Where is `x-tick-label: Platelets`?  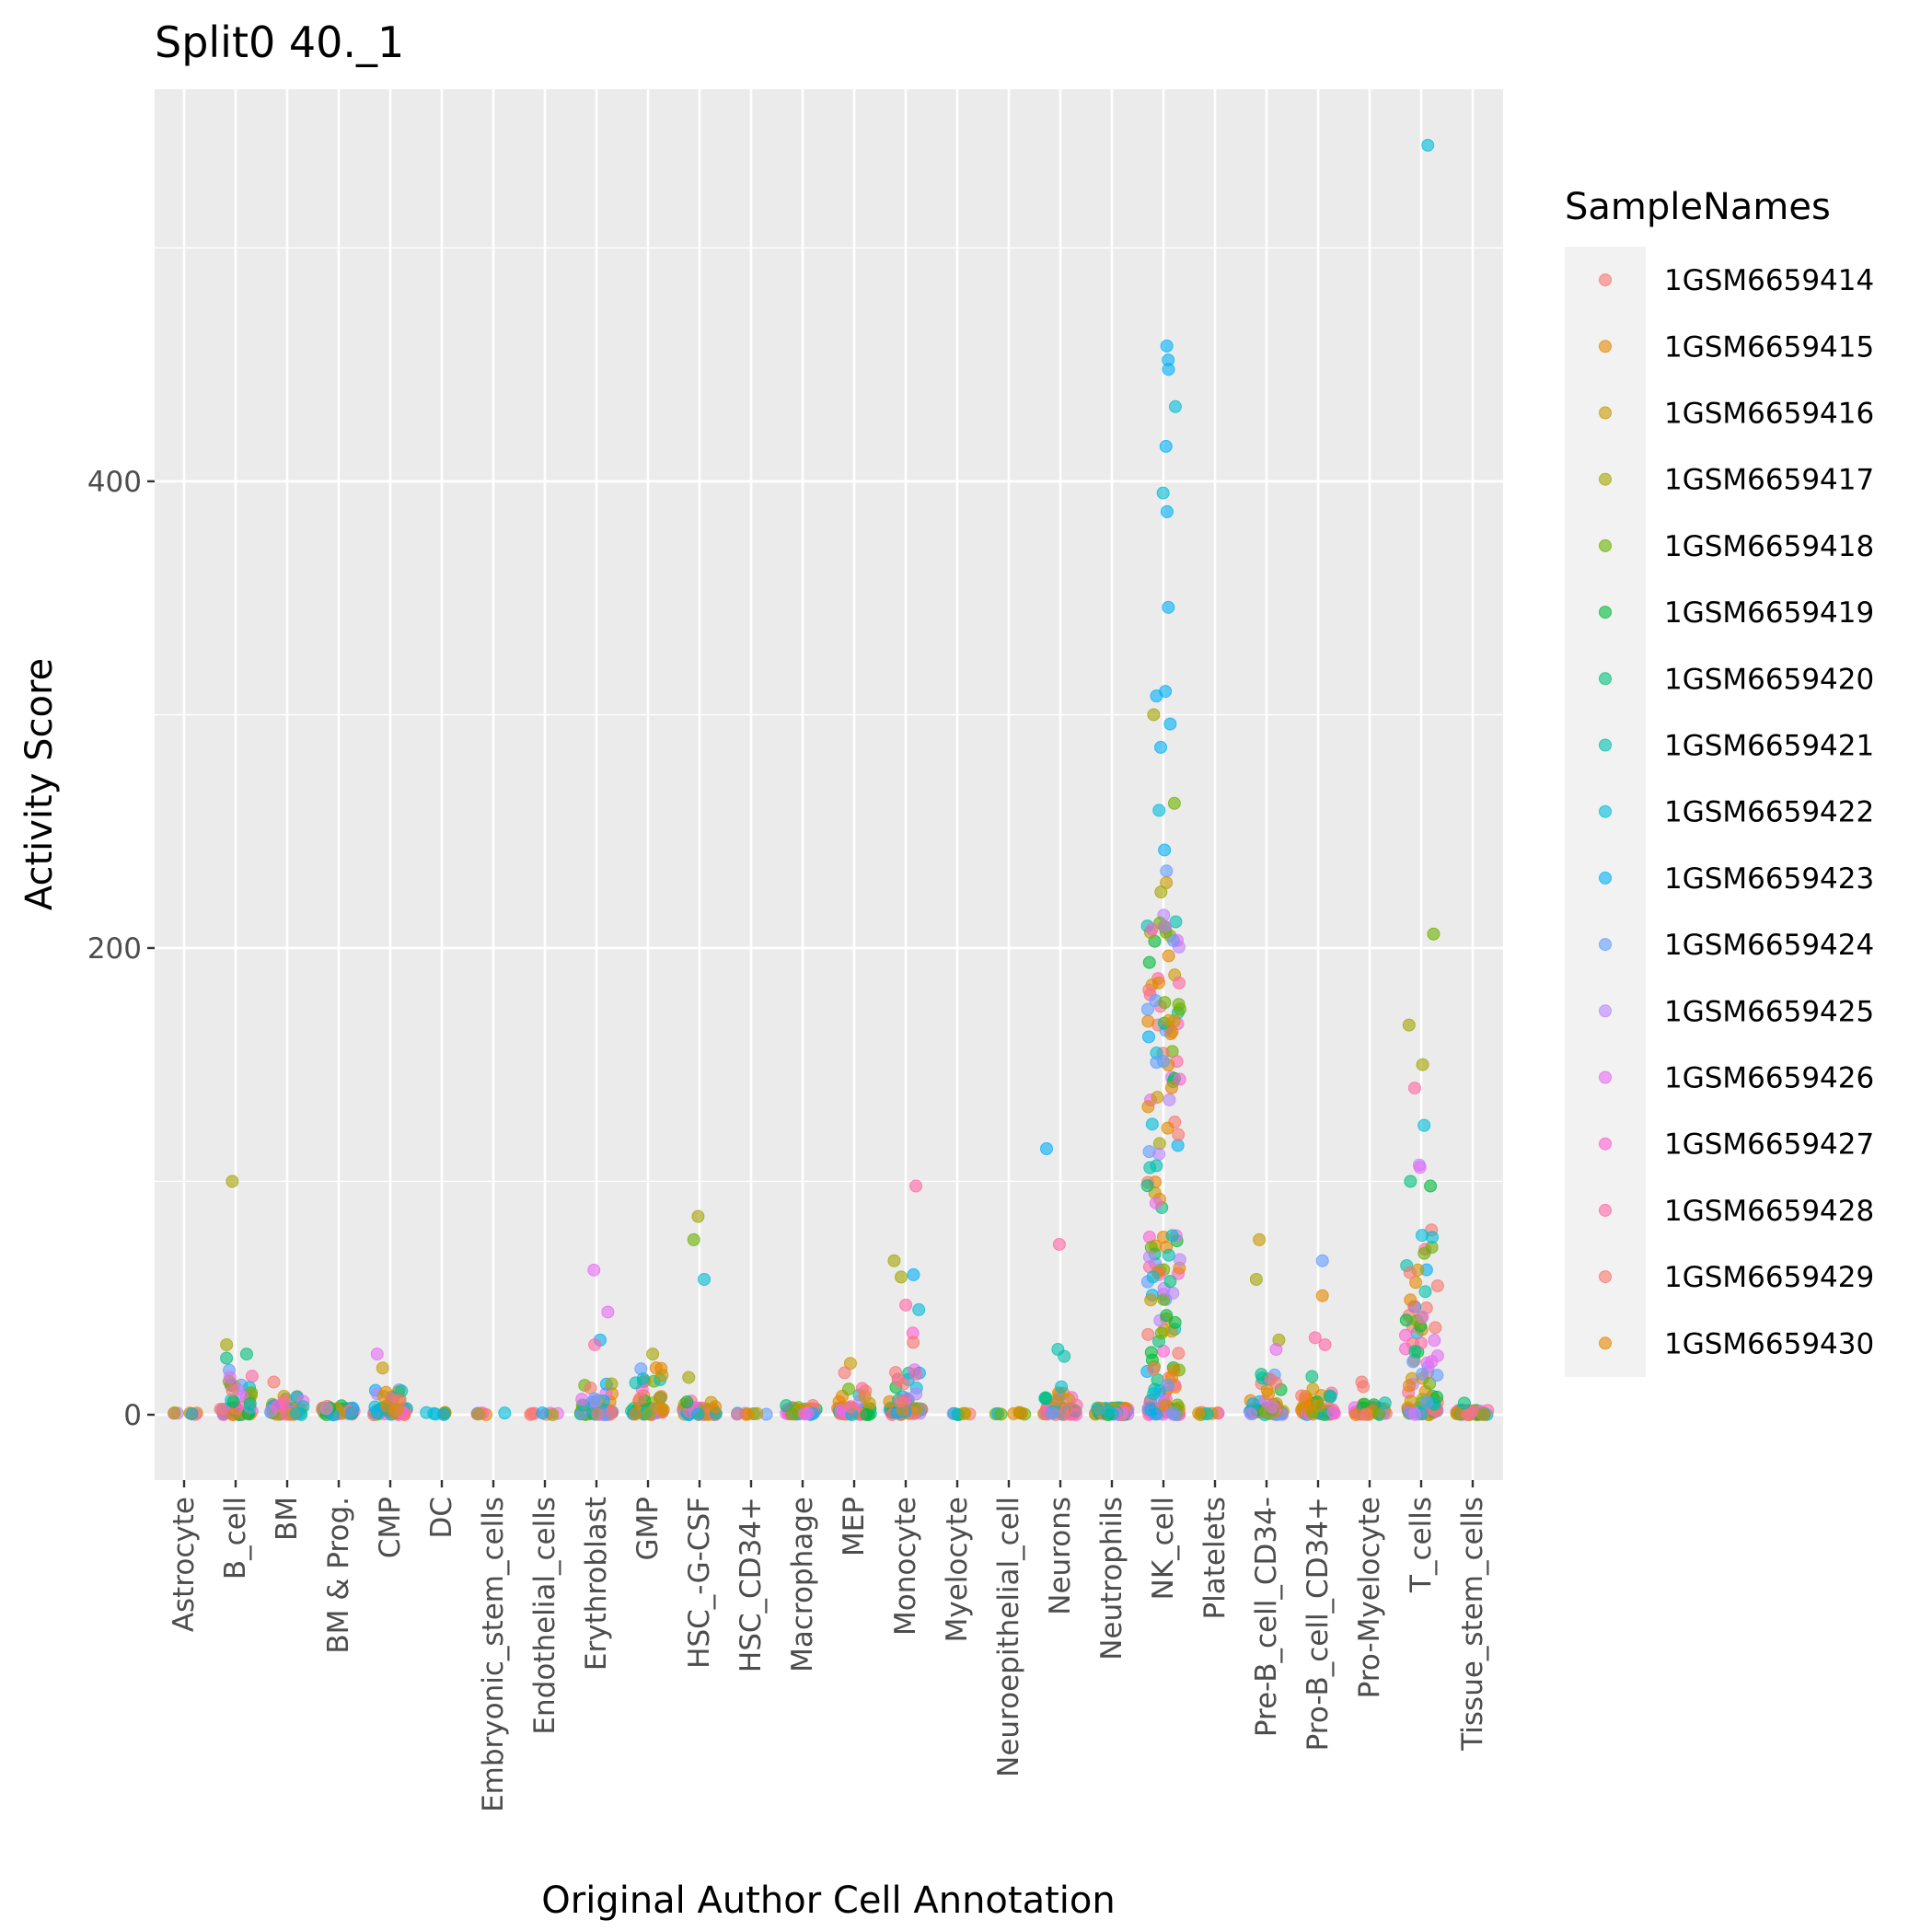
x-tick-label: Platelets is located at coordinates (1215, 1559).